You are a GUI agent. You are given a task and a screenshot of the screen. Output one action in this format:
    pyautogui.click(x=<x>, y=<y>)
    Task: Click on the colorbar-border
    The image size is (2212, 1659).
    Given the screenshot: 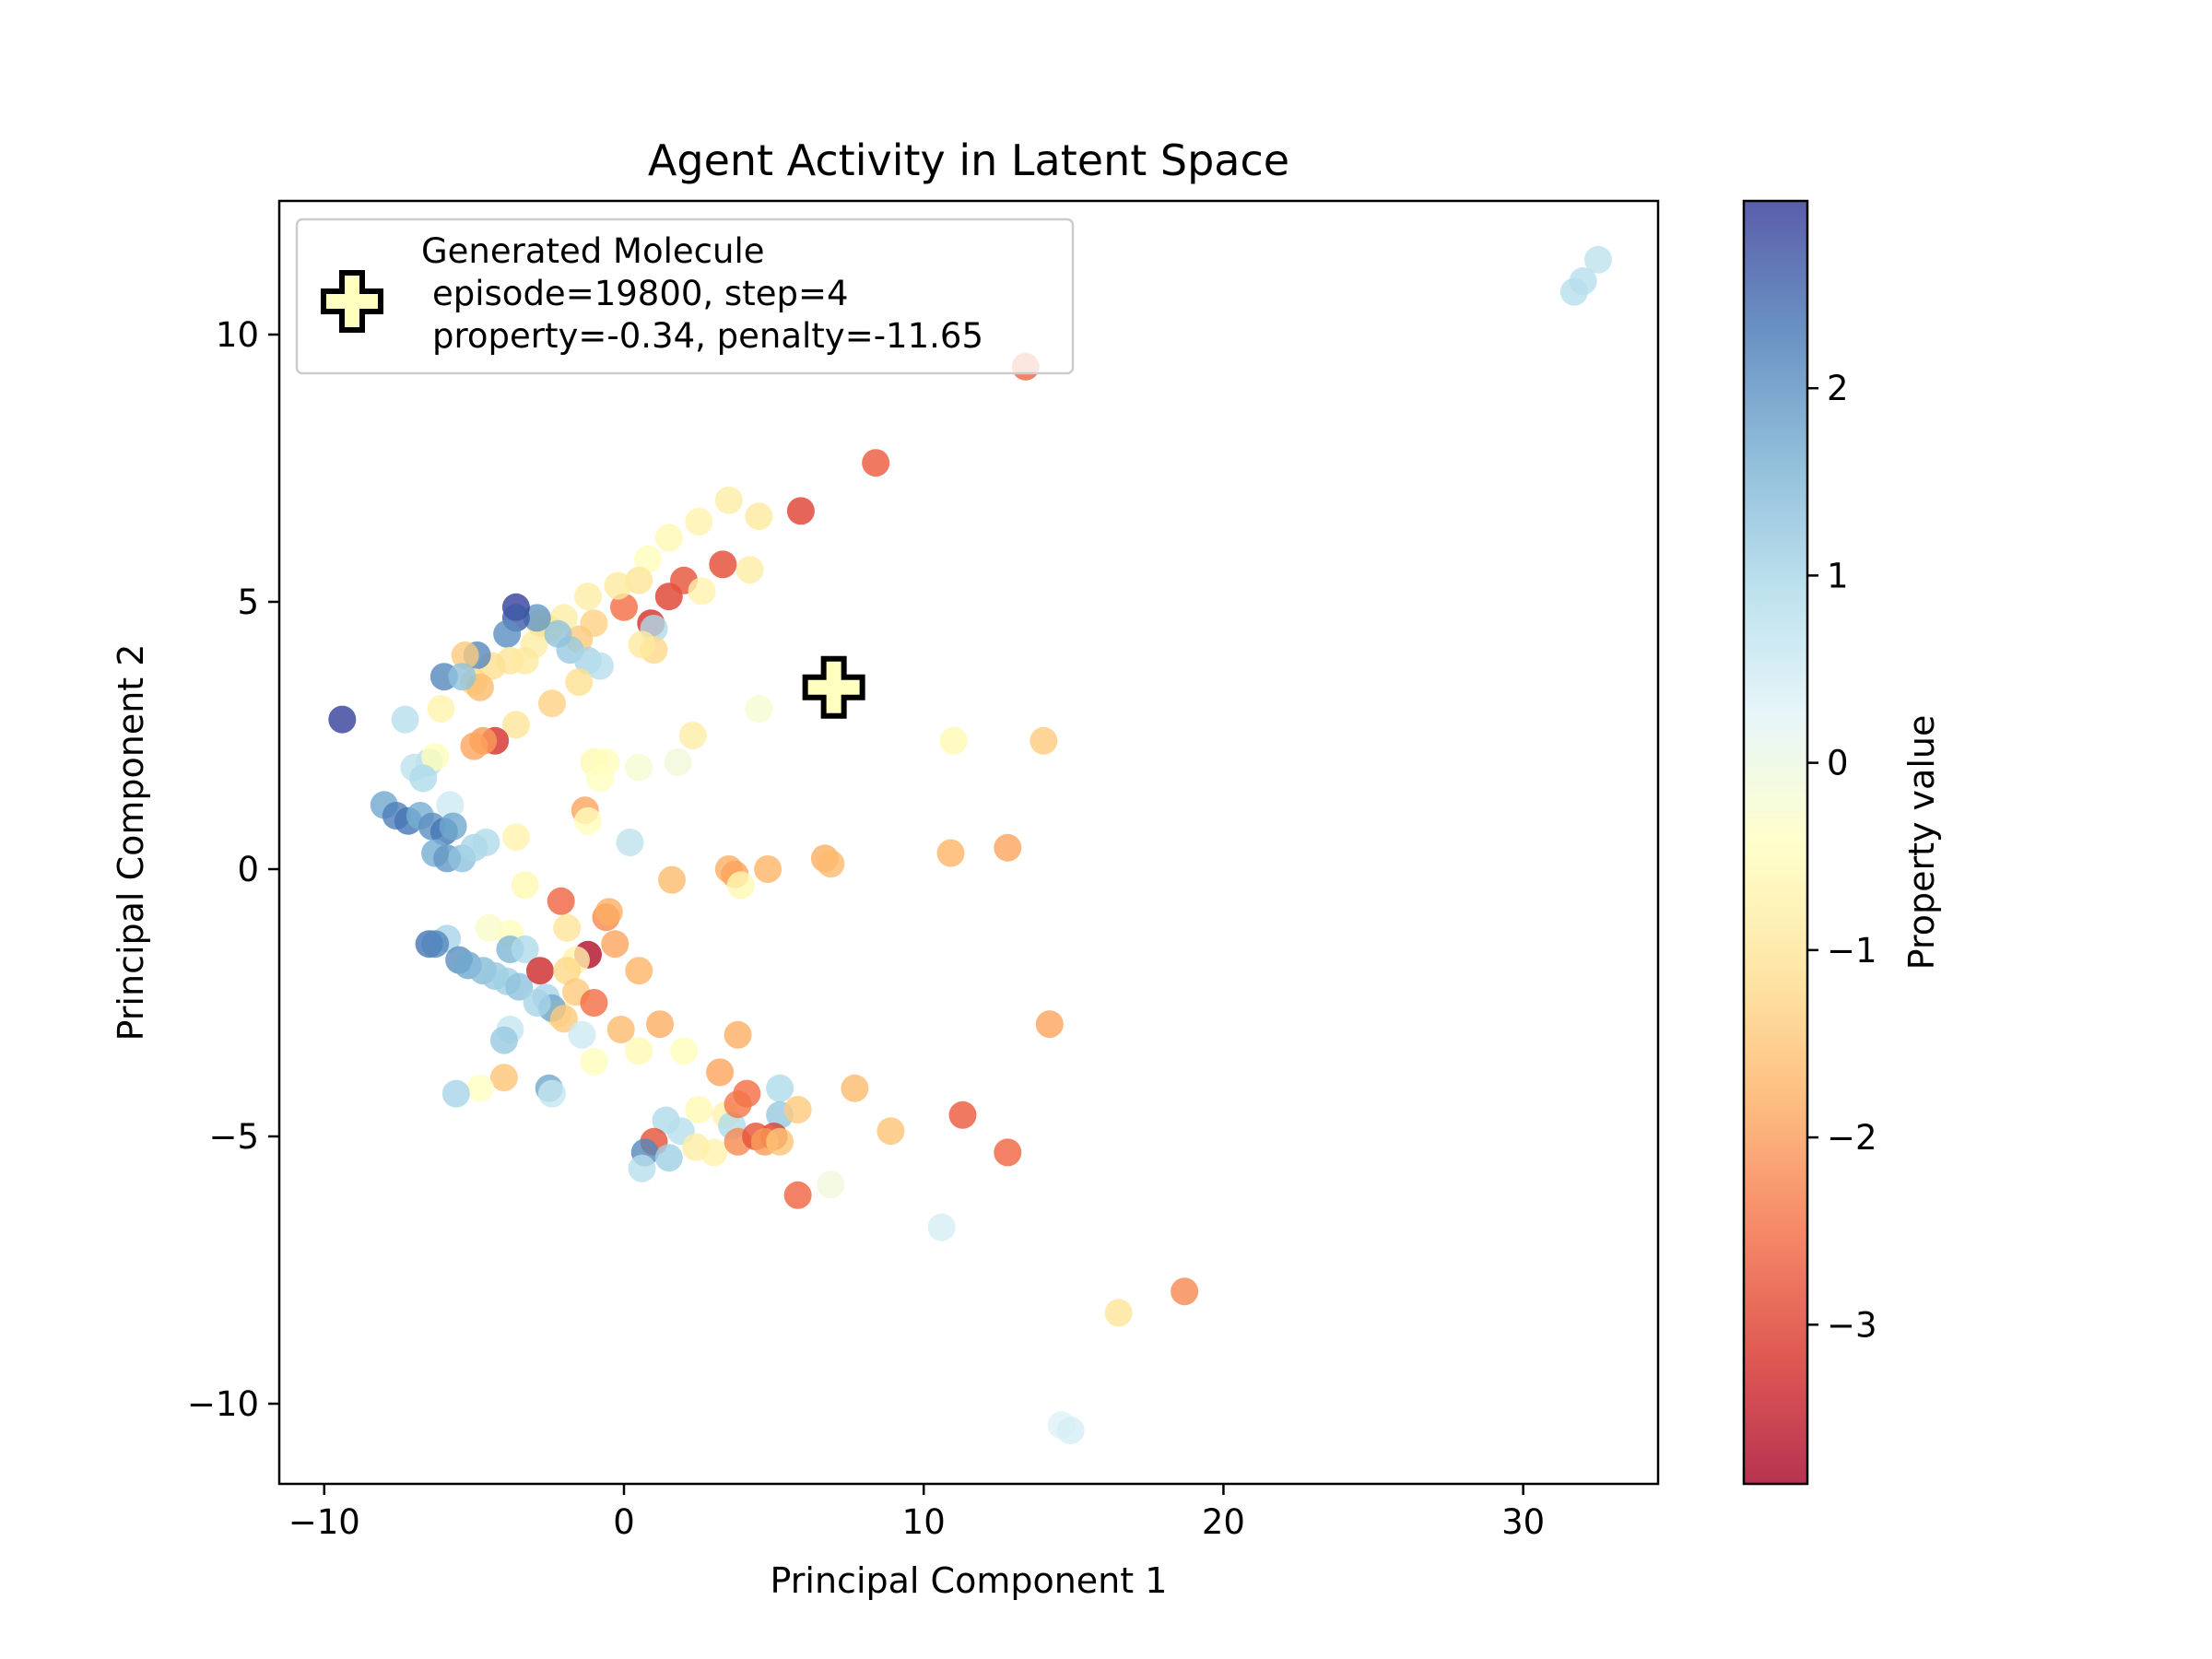 What is the action you would take?
    pyautogui.click(x=1775, y=842)
    